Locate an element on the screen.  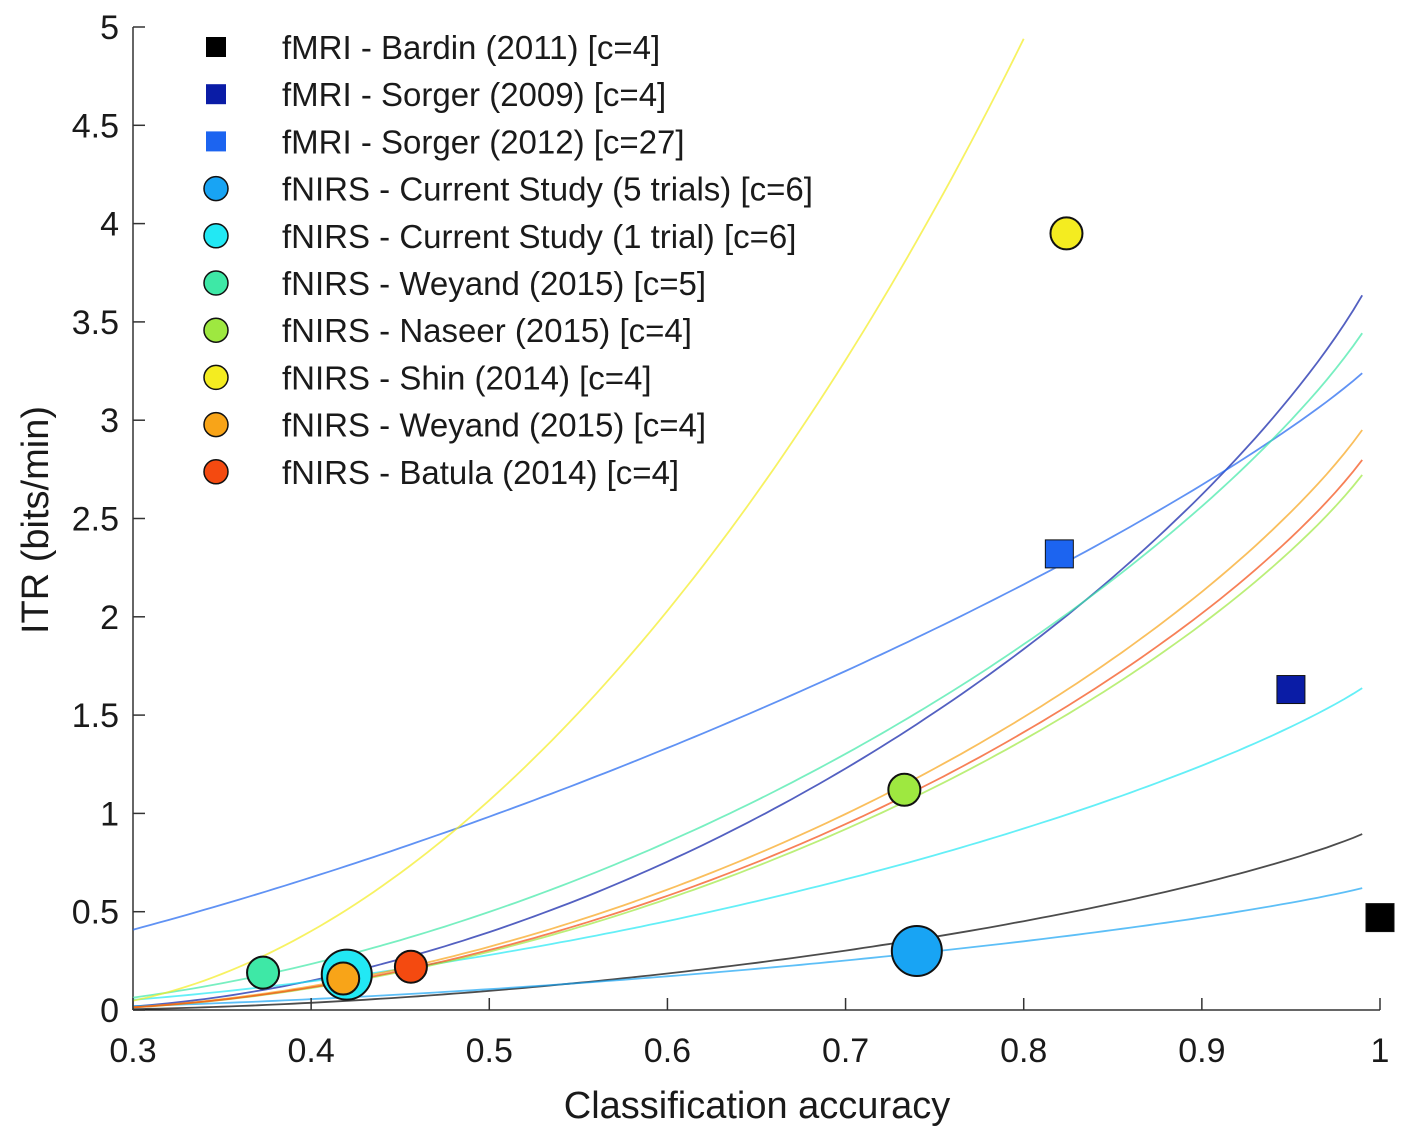
legend-label: fNIRS - Current Study (1 trial) [c=6] is located at coordinates (539, 236).